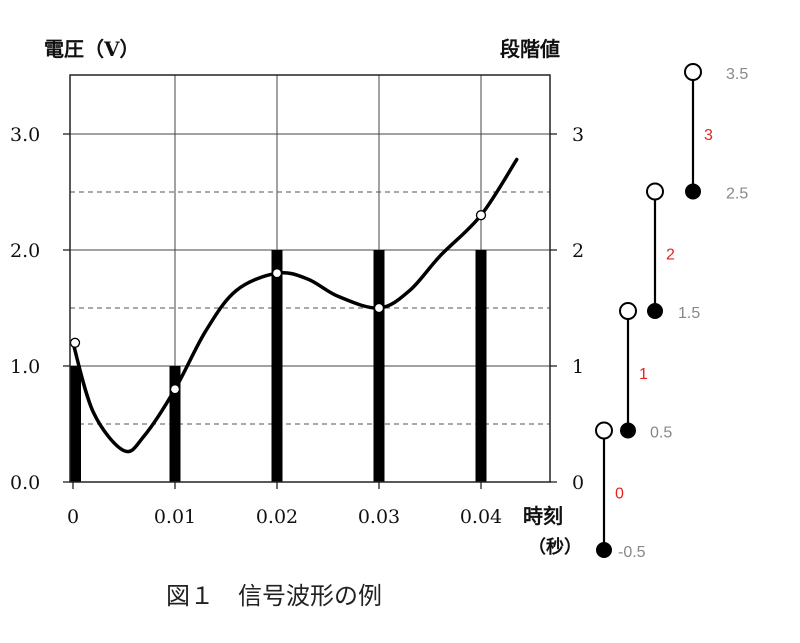 This screenshot has height=643, width=800. What do you see at coordinates (25, 367) in the screenshot?
I see `left-tick-label: 1.0` at bounding box center [25, 367].